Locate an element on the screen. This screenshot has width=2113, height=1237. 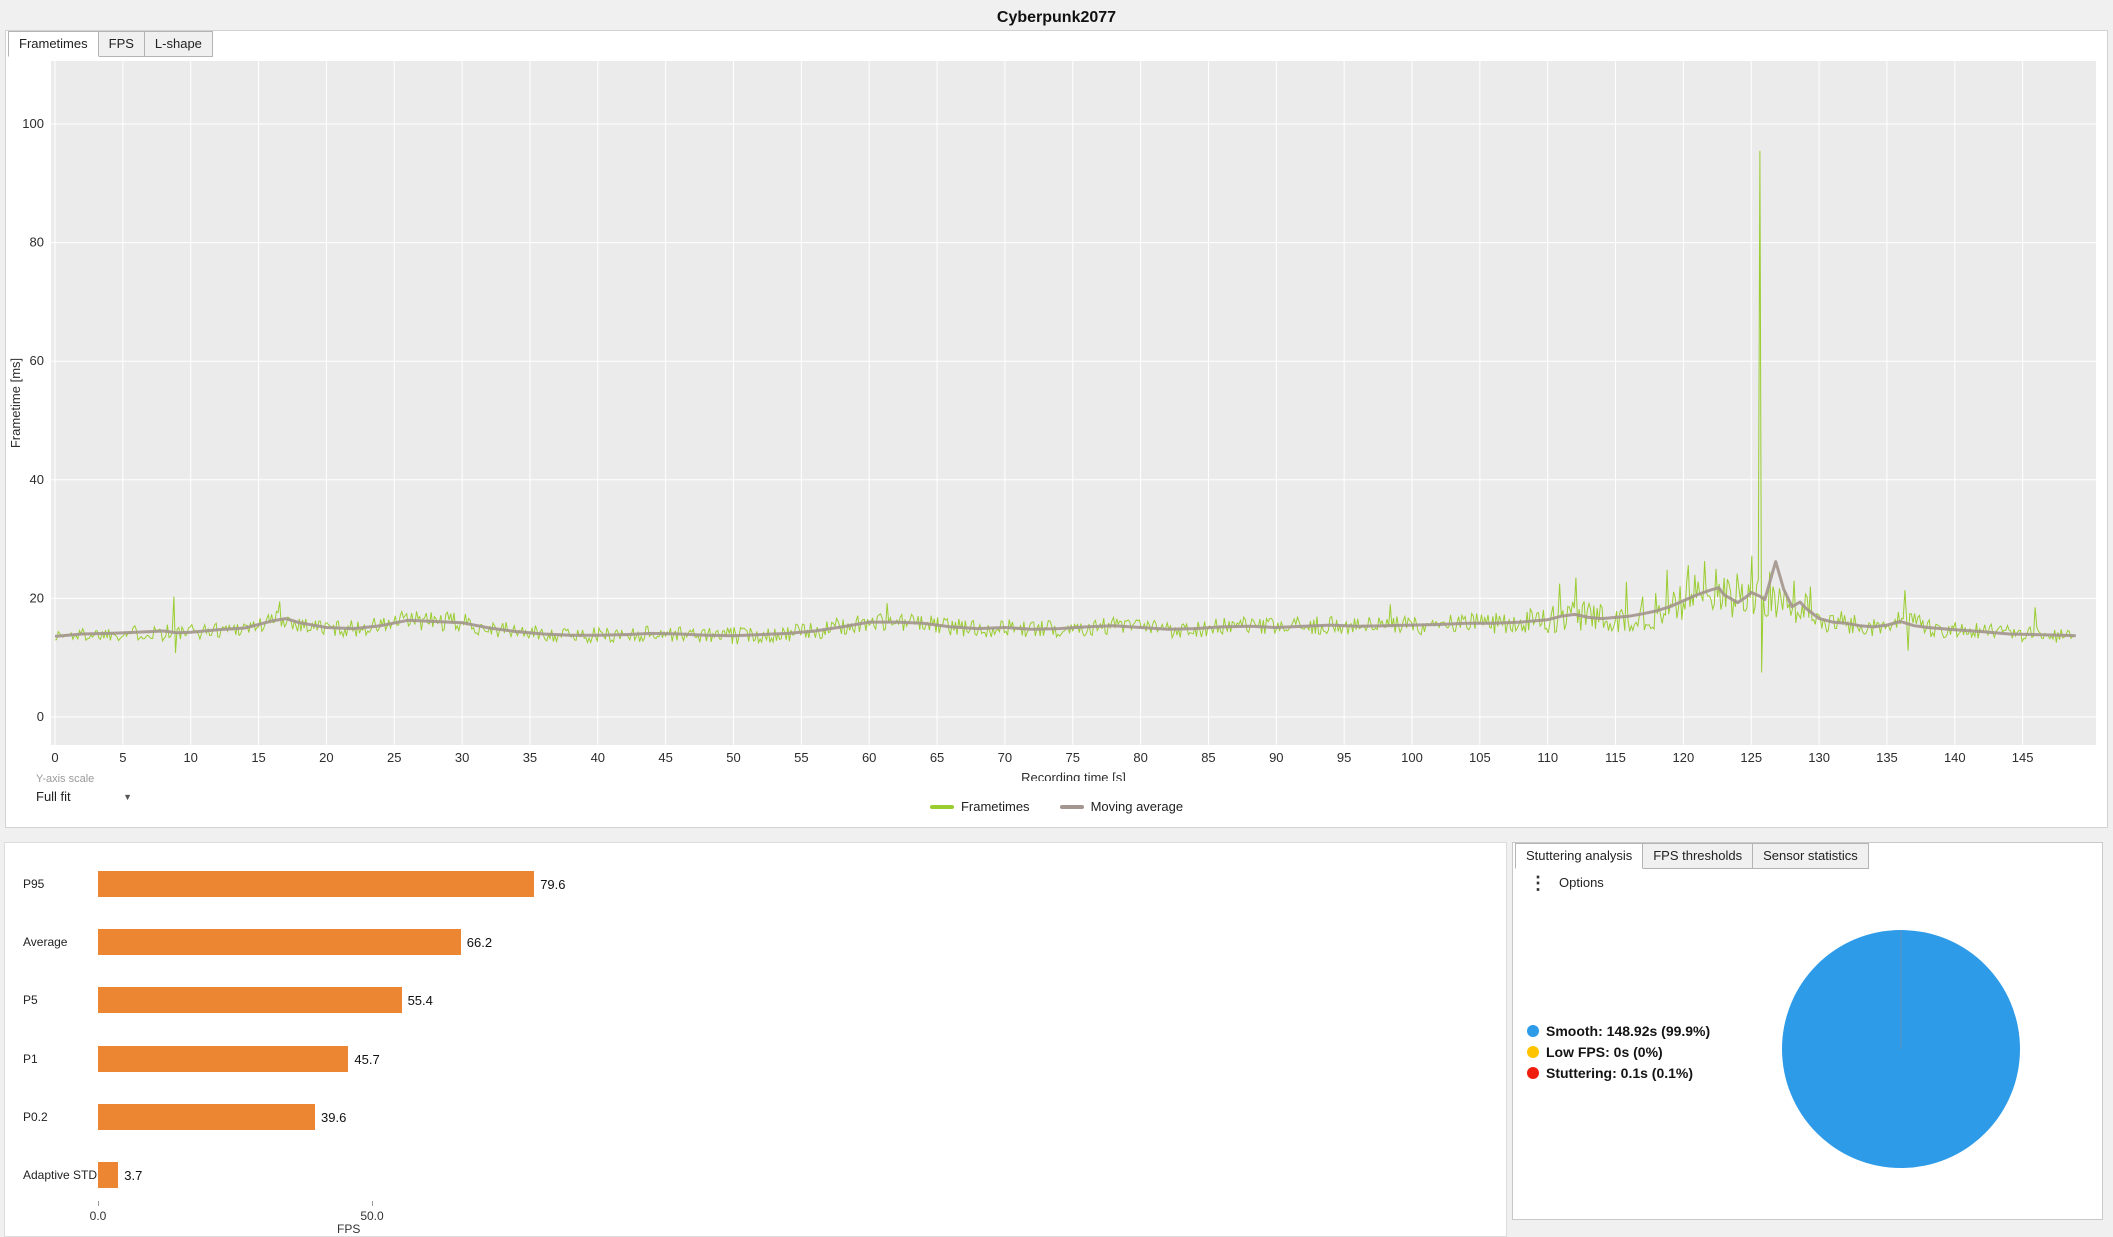
legend-dot-smooth is located at coordinates (1533, 1031).